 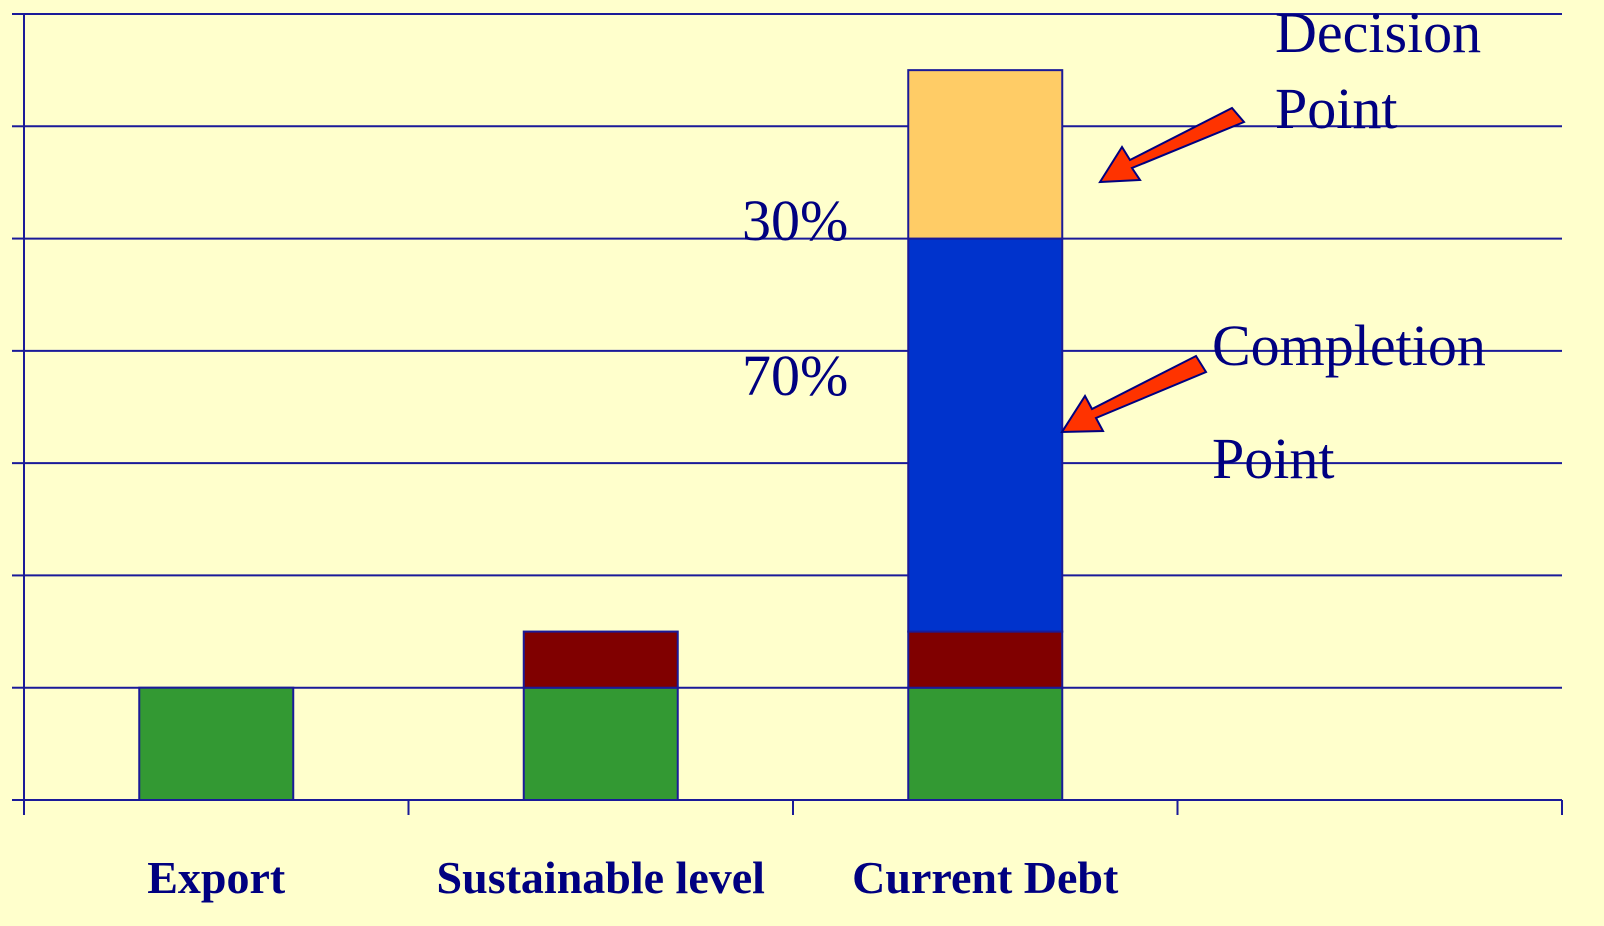 I want to click on annotation: 70%, so click(x=795, y=375).